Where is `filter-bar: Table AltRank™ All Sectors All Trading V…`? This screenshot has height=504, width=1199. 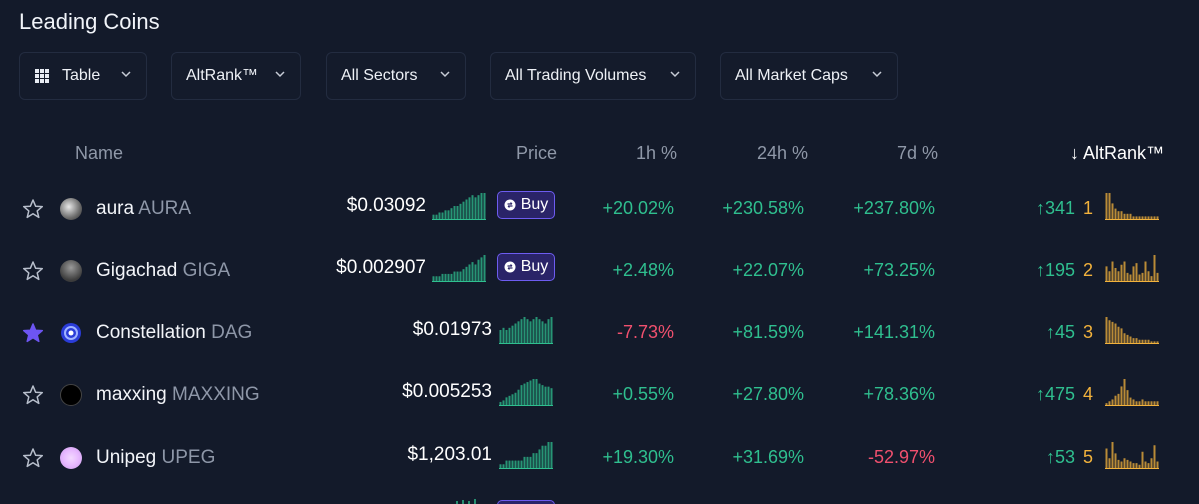 filter-bar: Table AltRank™ All Sectors All Trading V… is located at coordinates (599, 77).